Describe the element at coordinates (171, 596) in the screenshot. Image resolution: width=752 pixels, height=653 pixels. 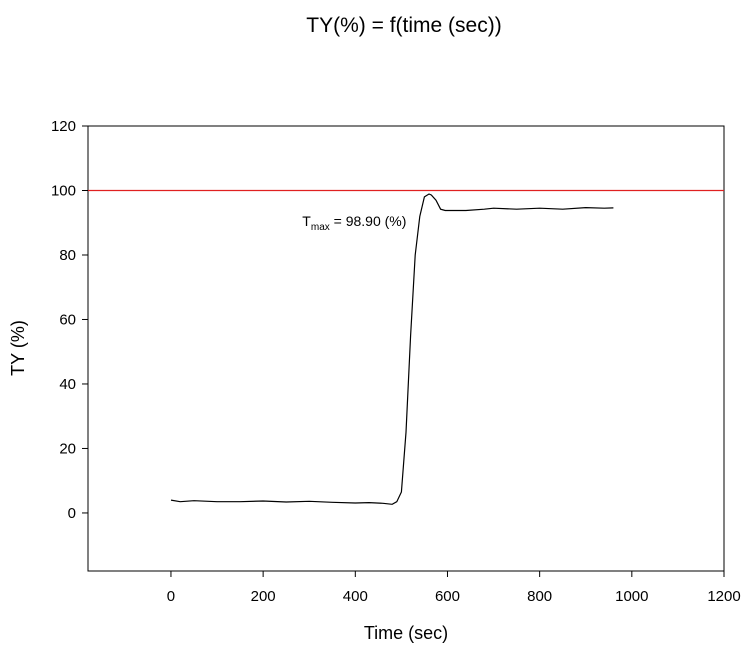
I see `x-tick-label: 0` at that location.